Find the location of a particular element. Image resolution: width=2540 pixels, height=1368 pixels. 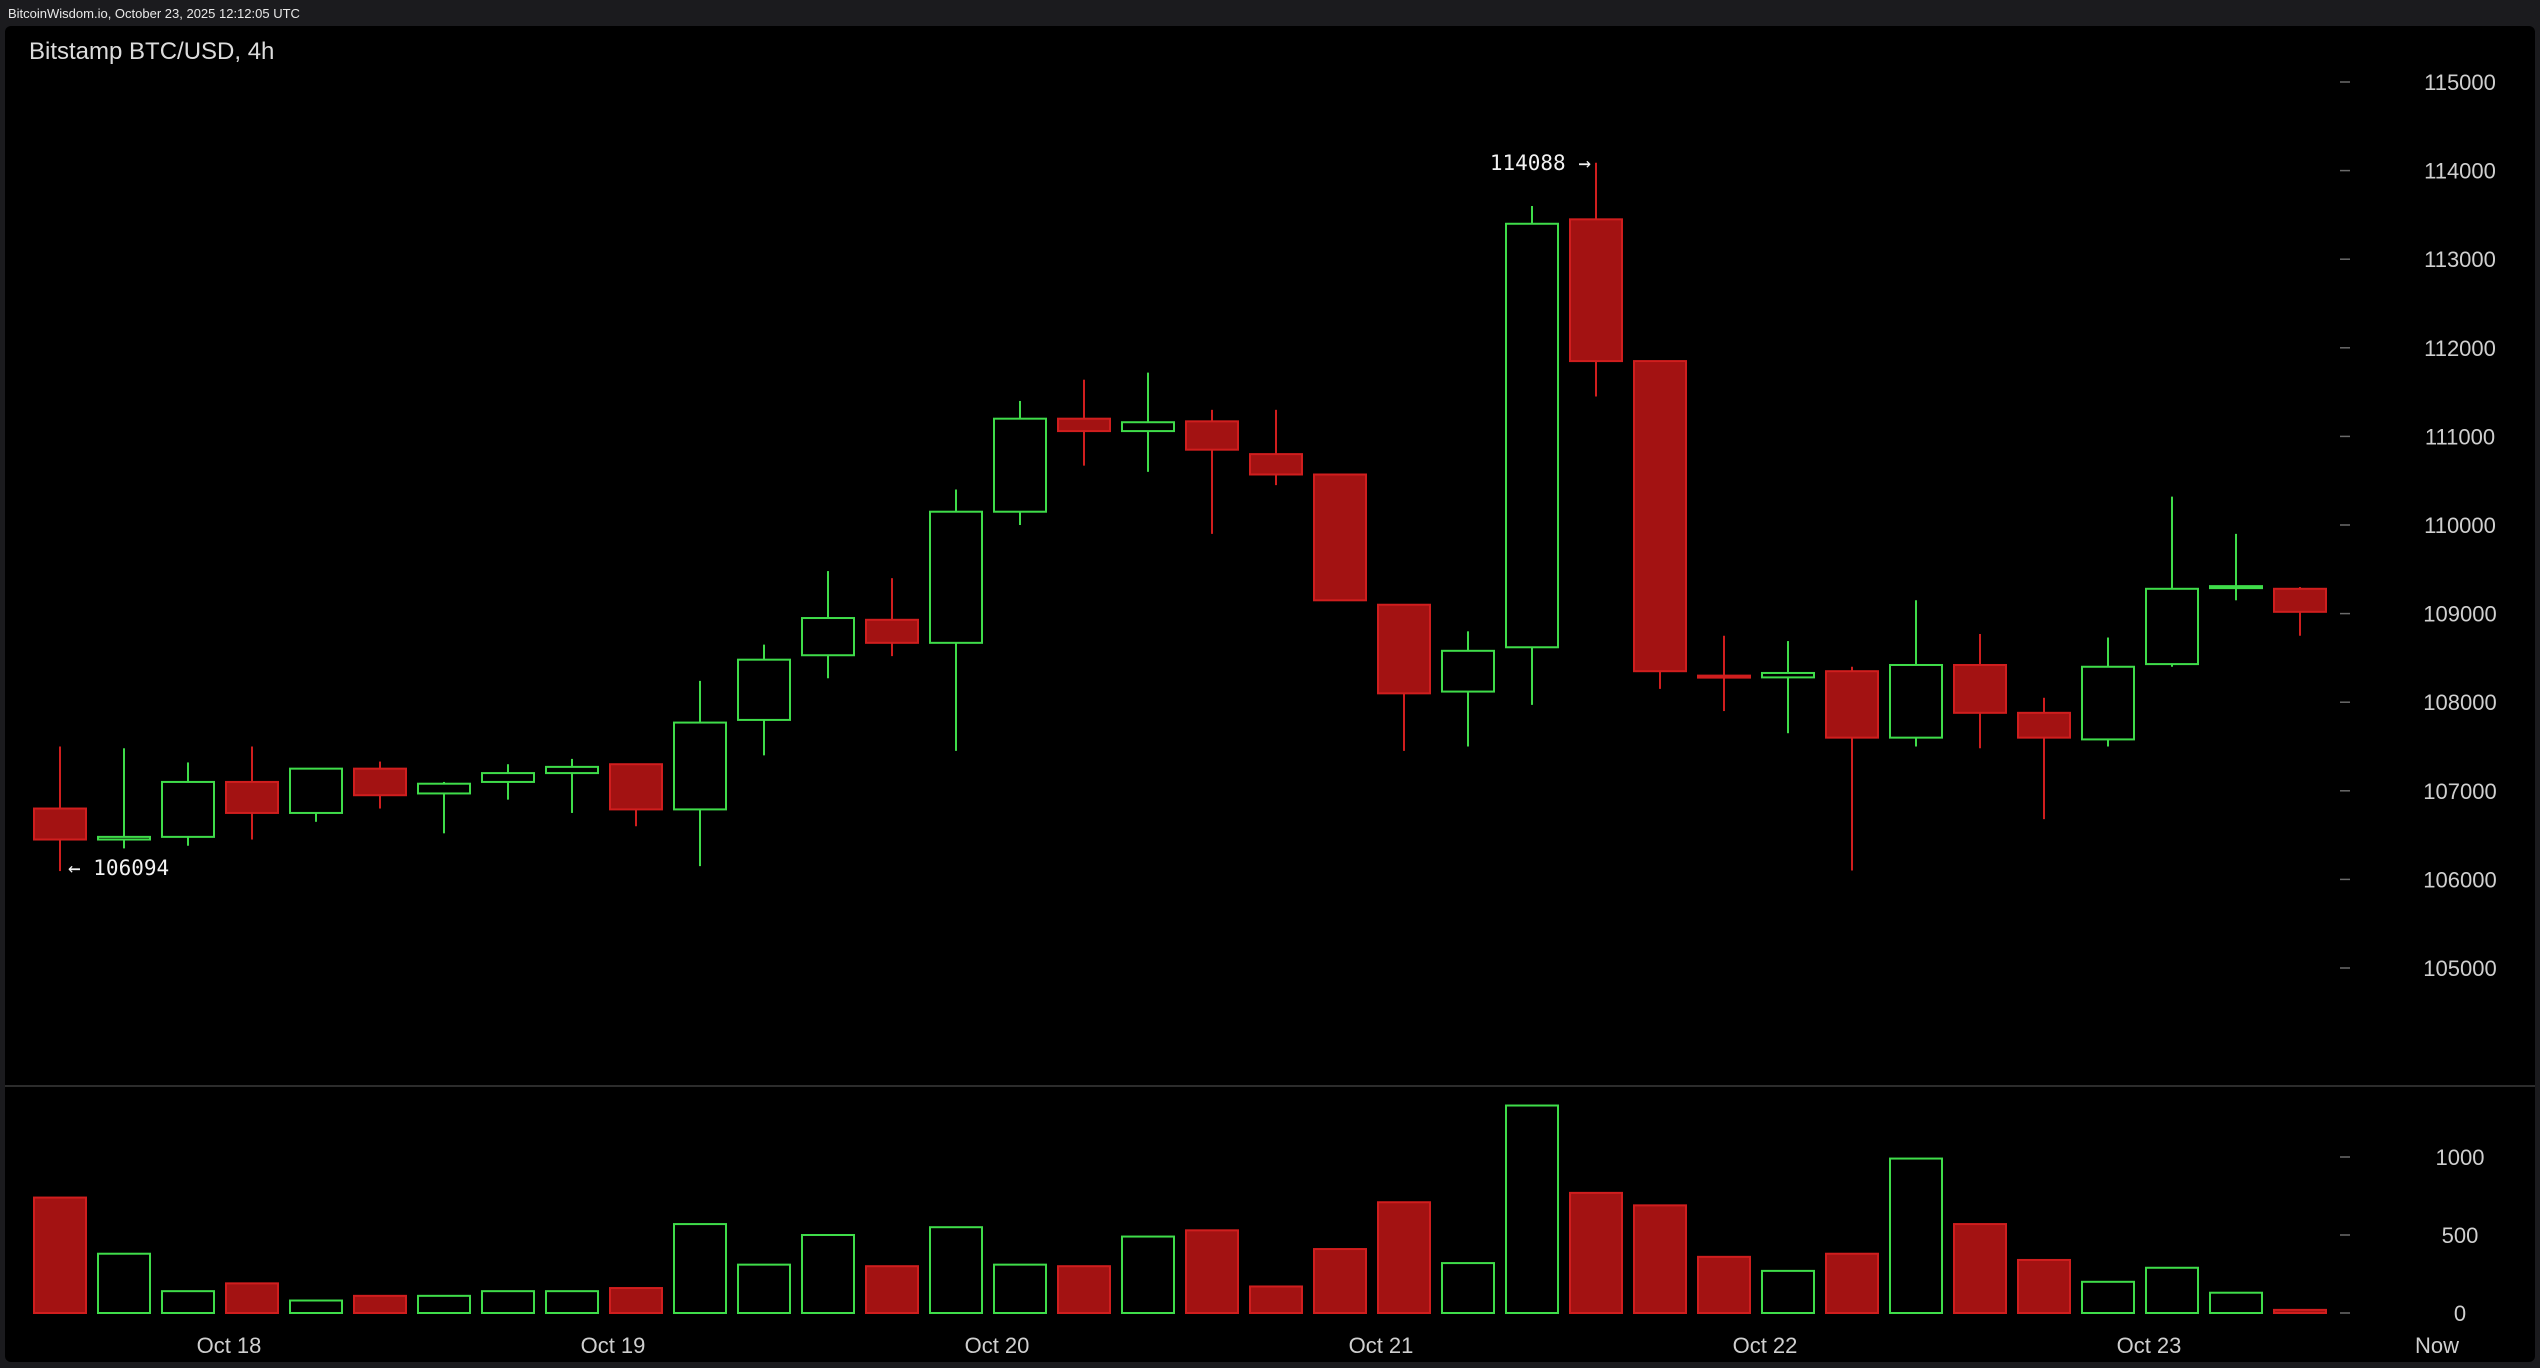

price-tick-label: 109000 is located at coordinates (2459, 614).